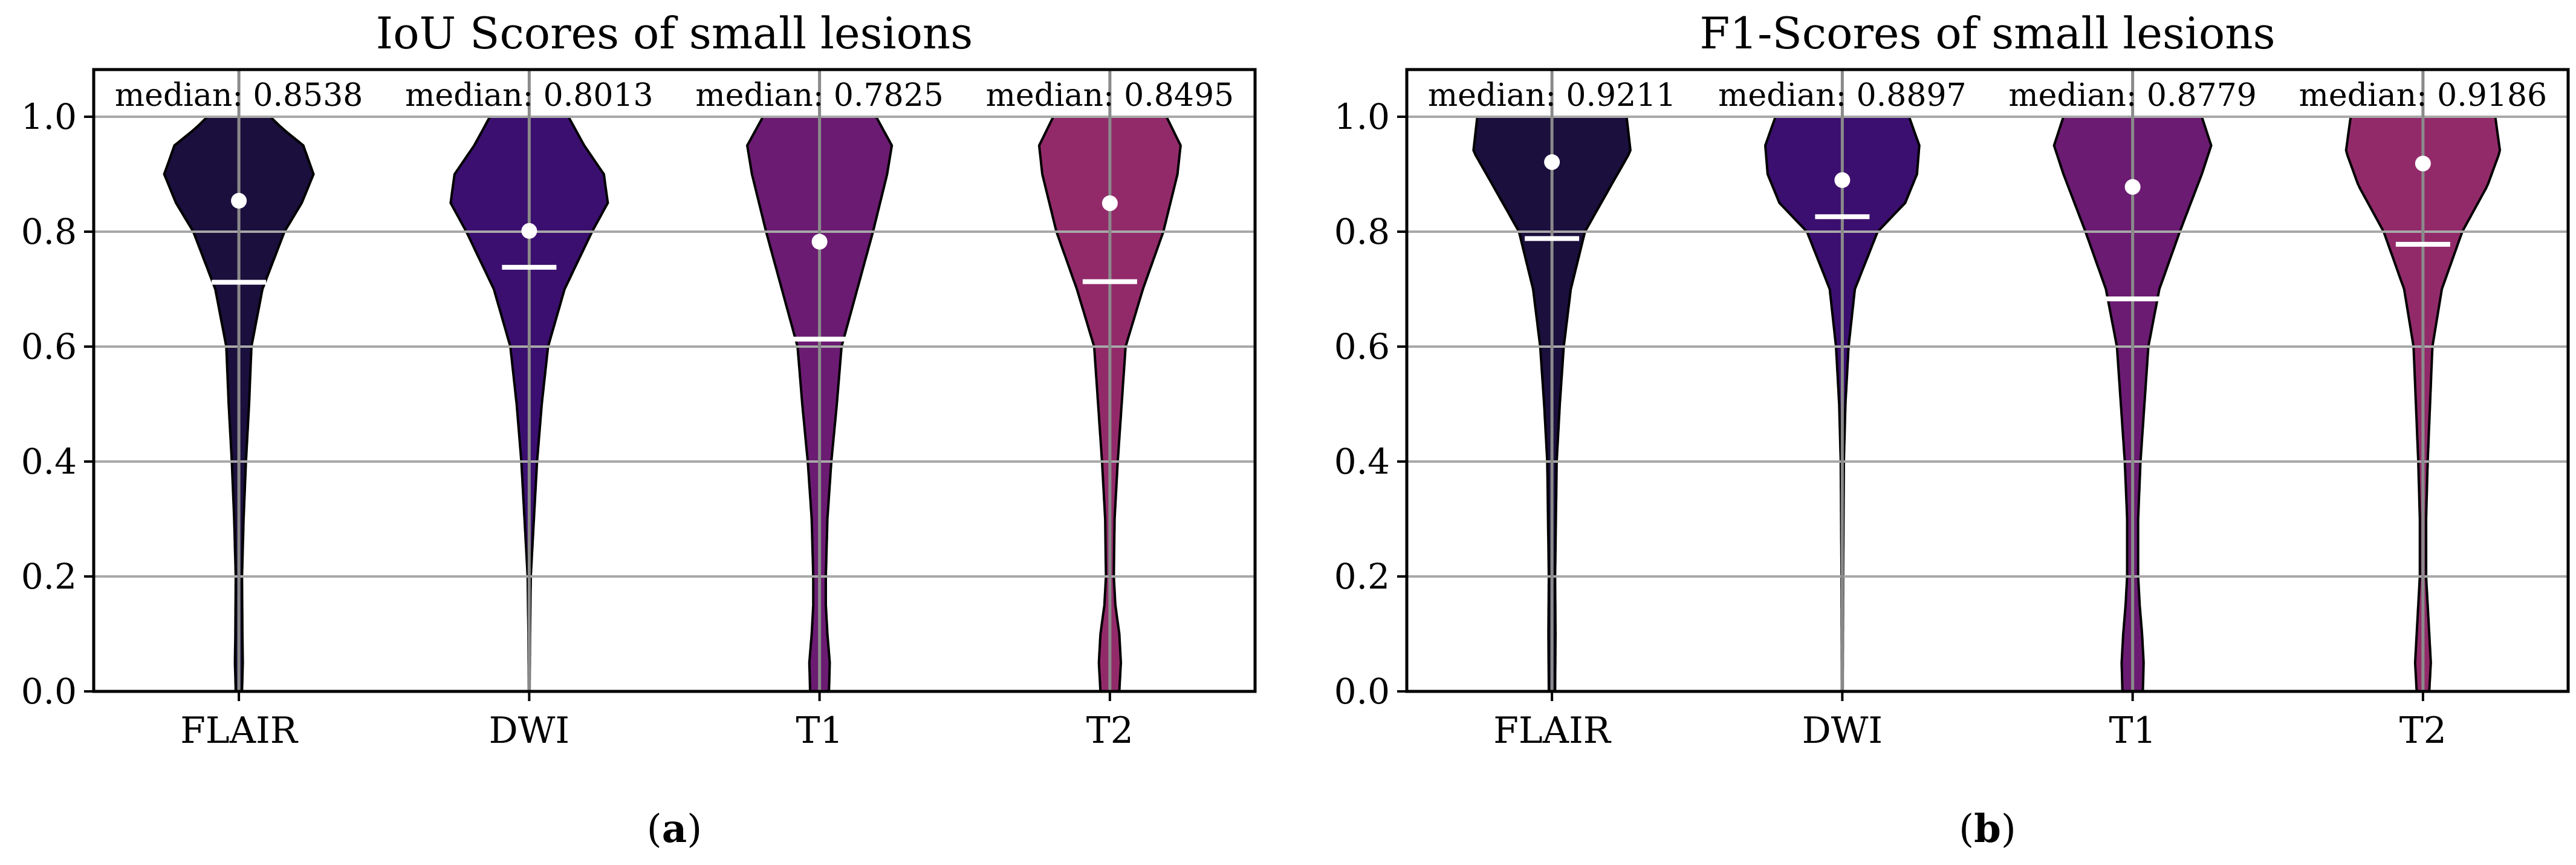 The image size is (2576, 865). I want to click on panel-label: (a), so click(675, 829).